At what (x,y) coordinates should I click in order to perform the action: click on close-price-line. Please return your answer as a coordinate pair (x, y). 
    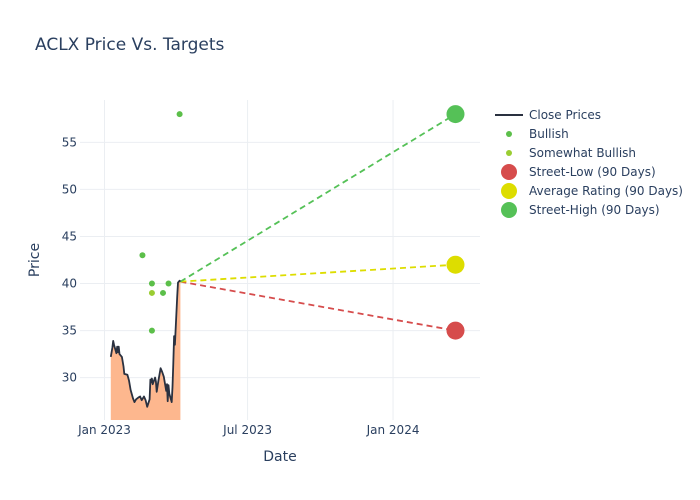
    Looking at the image, I should click on (145, 343).